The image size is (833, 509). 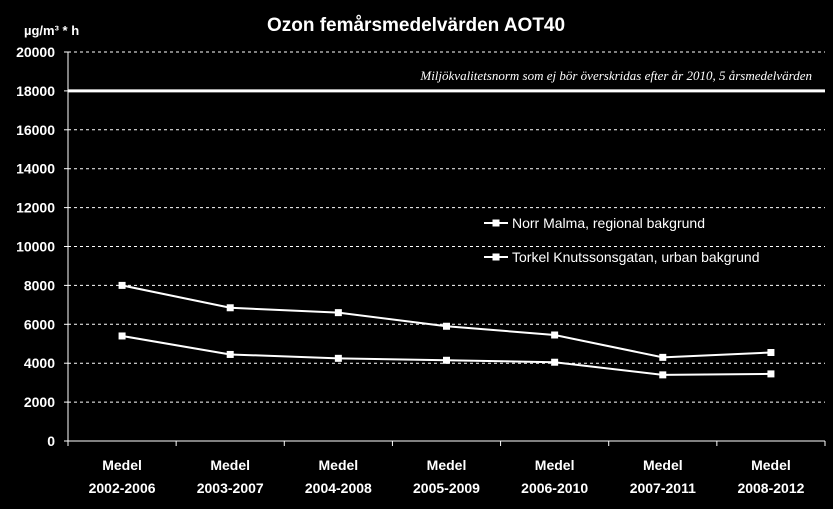 What do you see at coordinates (608, 223) in the screenshot?
I see `legend-label-1: Norr Malma, regional bakgrund` at bounding box center [608, 223].